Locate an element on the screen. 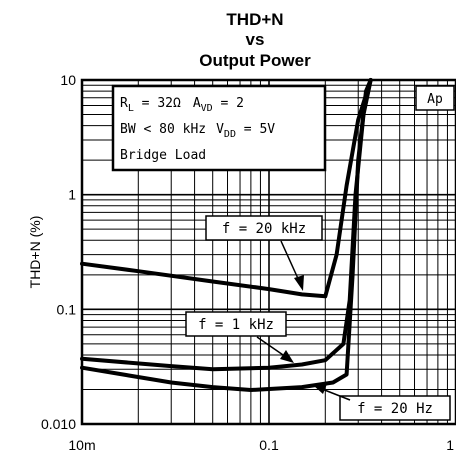  chart-title: THD+N vs Output Power is located at coordinates (255, 40).